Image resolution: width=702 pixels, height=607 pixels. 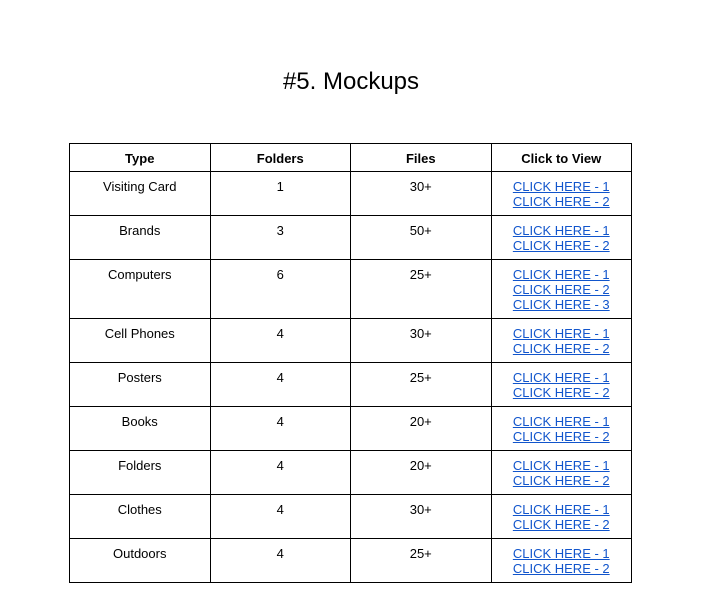 I want to click on table-row: Books 4 20+ CLICK HERE - 1 CLICK HERE - 2, so click(x=350, y=428).